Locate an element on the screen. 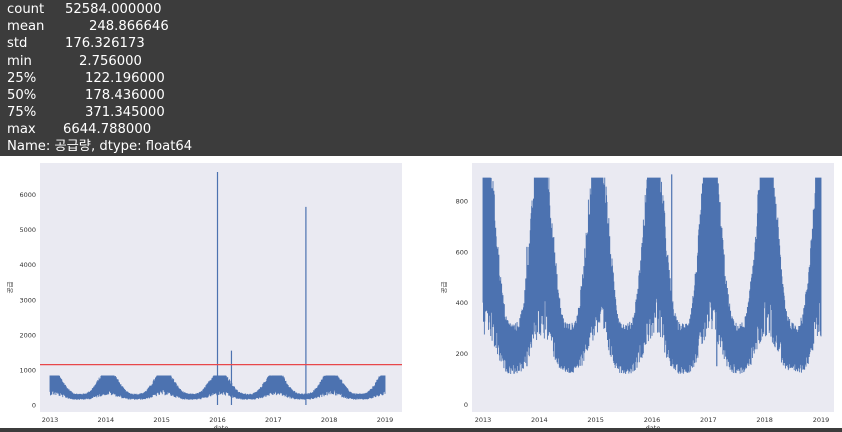 This screenshot has width=842, height=432. y-tick-label: 200 is located at coordinates (462, 354).